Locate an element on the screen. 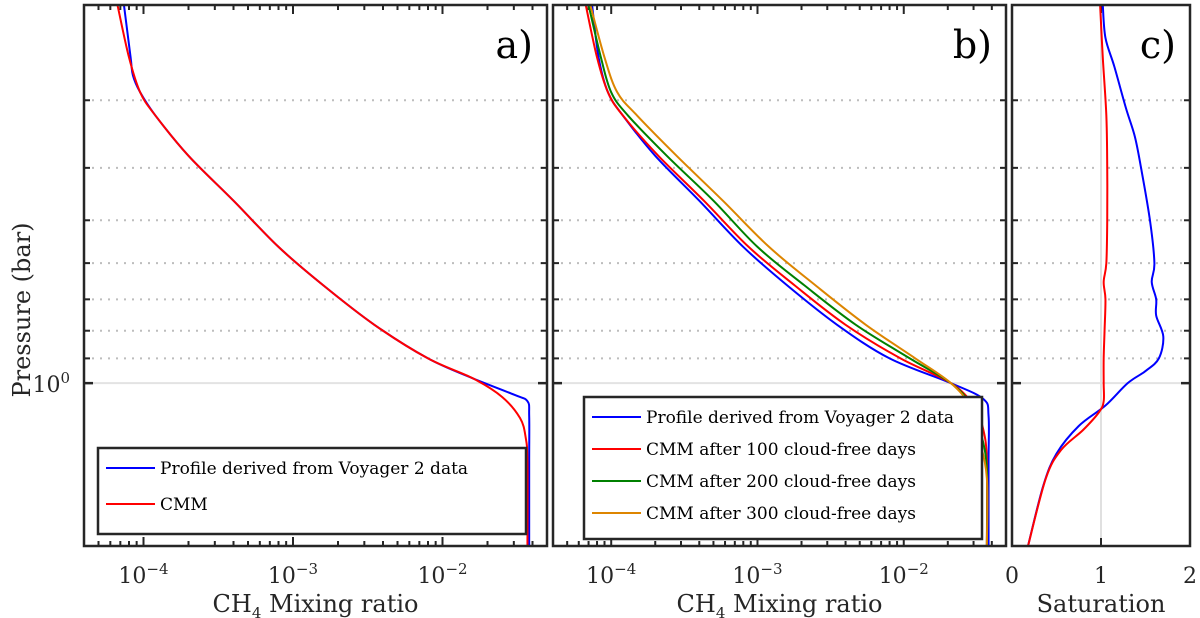 The width and height of the screenshot is (1200, 618). legend: Profile derived from Voyager 2 data CMM is located at coordinates (312, 491).